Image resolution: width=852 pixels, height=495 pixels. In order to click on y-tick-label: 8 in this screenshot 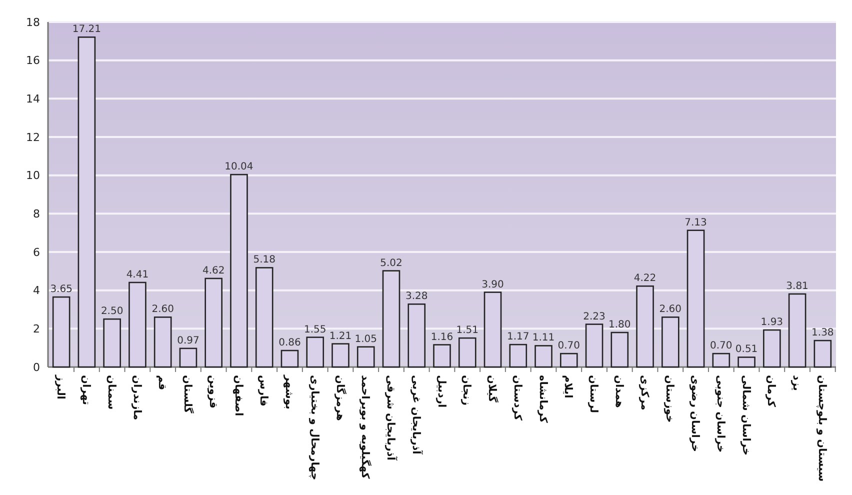, I will do `click(36, 214)`.